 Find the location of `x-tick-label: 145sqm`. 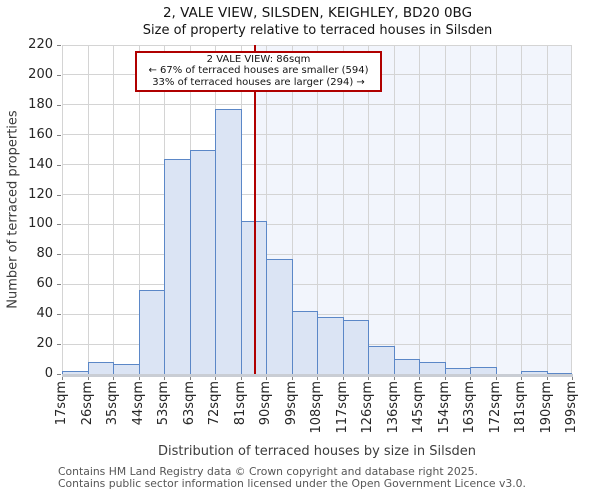

x-tick-label: 145sqm is located at coordinates (418, 407).